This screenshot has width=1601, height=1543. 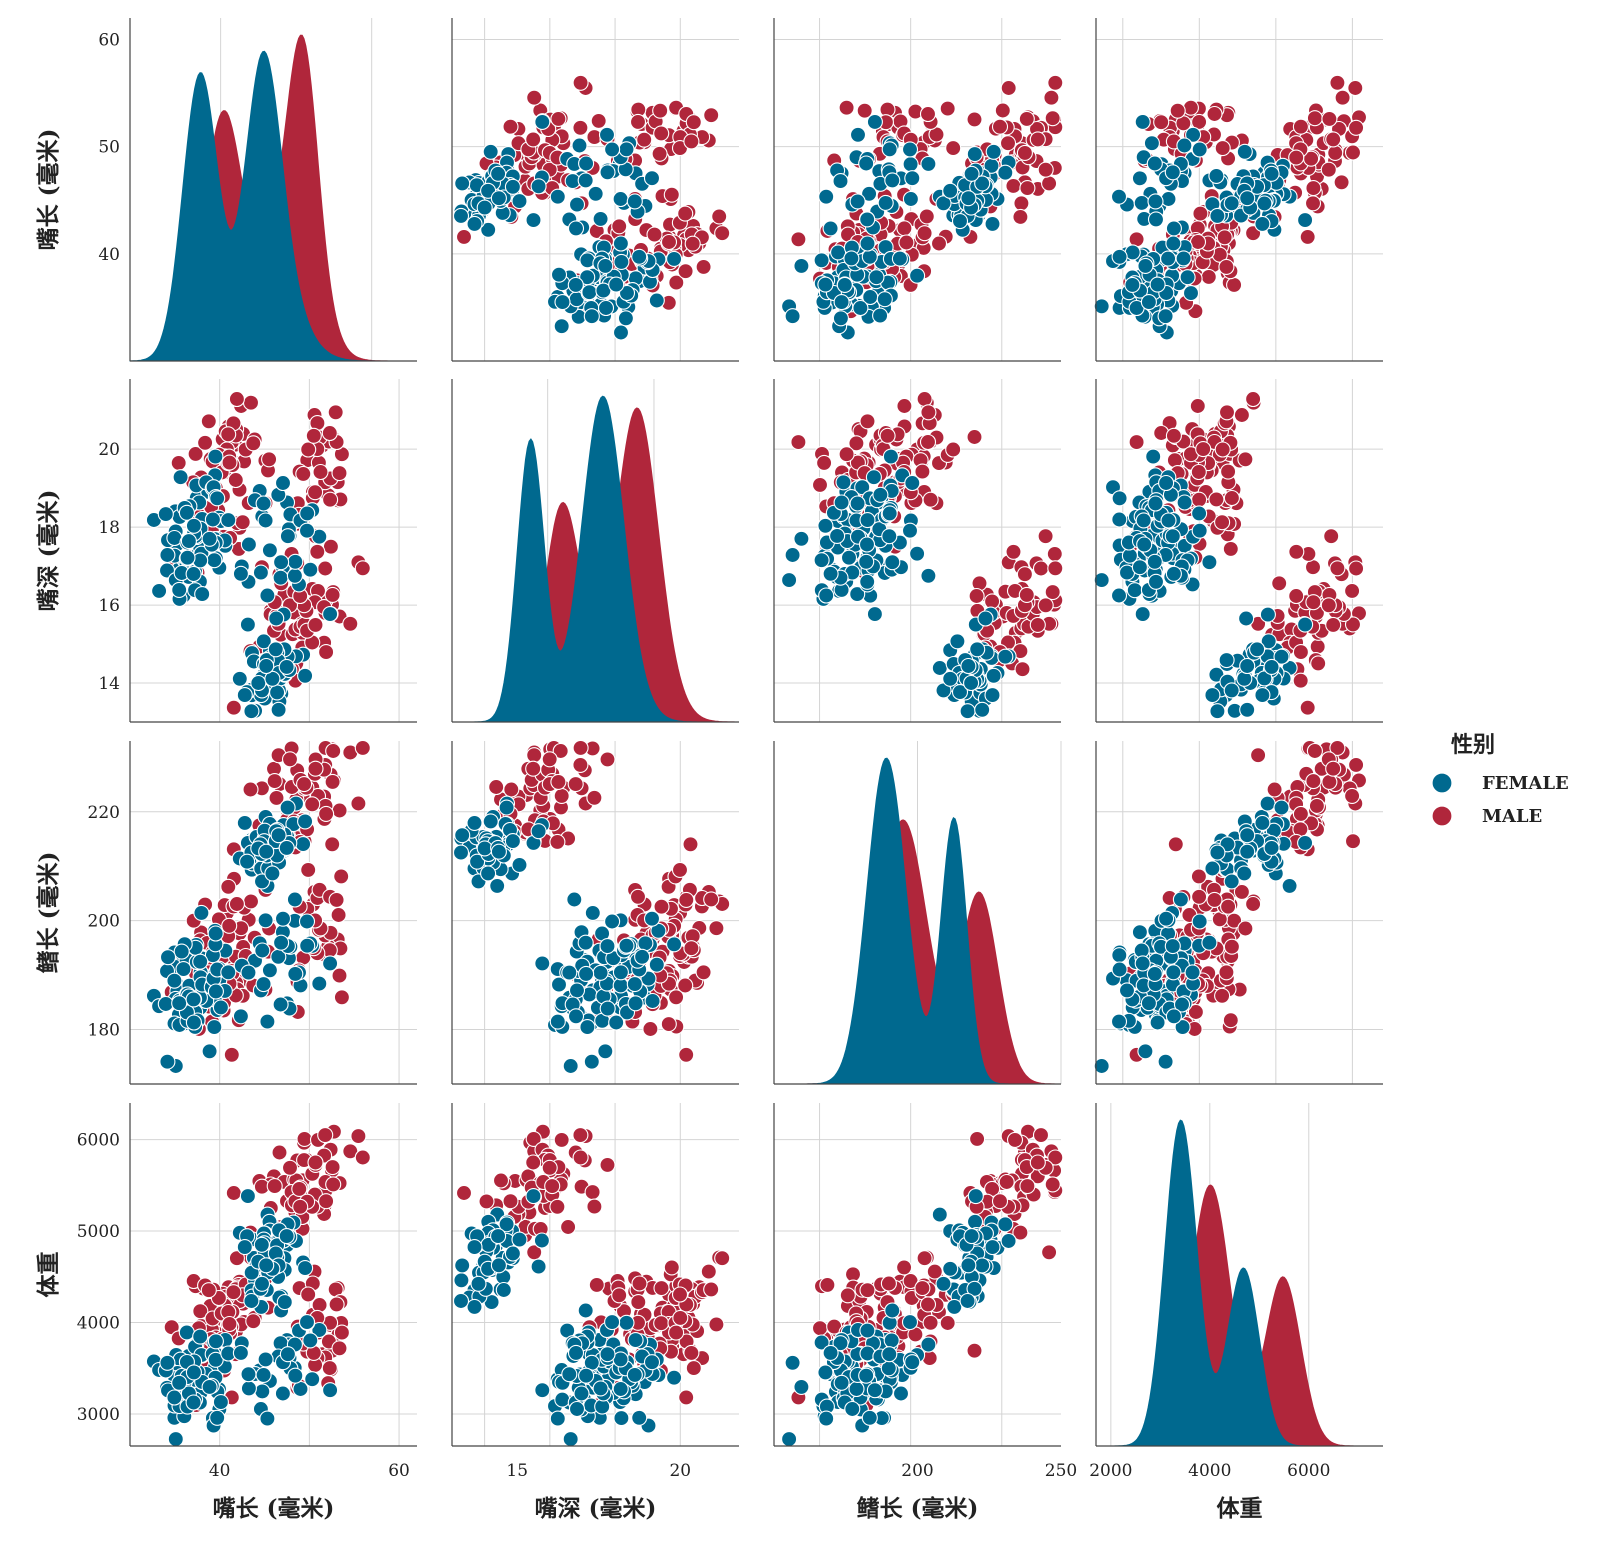 I want to click on x-axis-label: 嘴深 (毫米), so click(x=596, y=1508).